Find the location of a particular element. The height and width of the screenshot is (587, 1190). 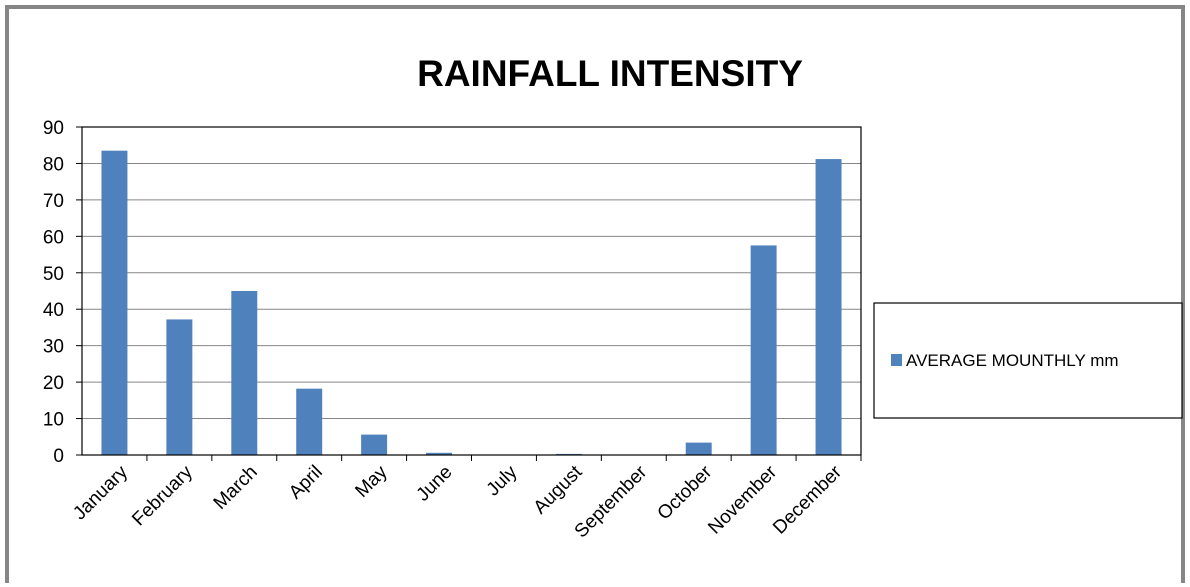

x-tick-label: November is located at coordinates (742, 499).